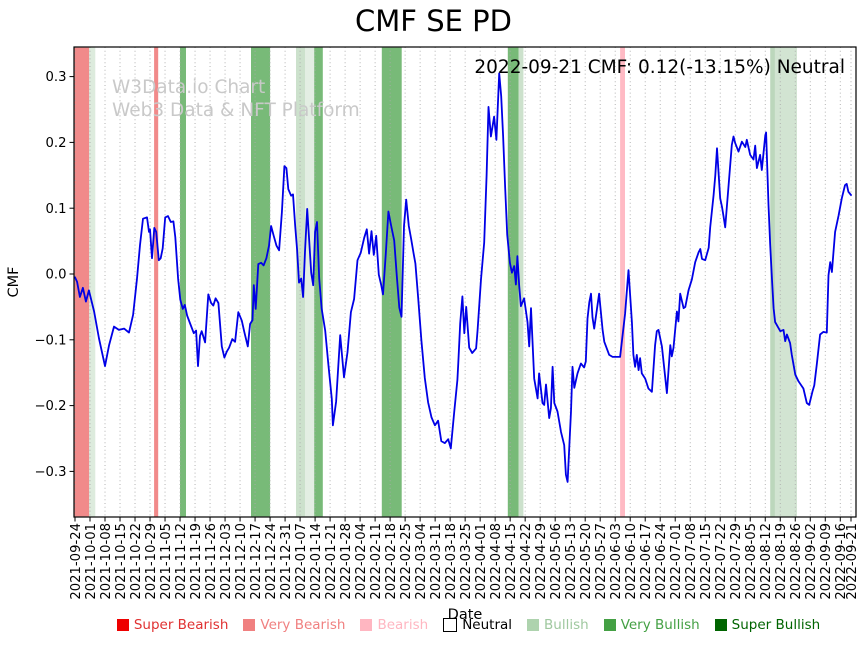  What do you see at coordinates (586, 561) in the screenshot?
I see `x-tick-label: 2022-05-20` at bounding box center [586, 561].